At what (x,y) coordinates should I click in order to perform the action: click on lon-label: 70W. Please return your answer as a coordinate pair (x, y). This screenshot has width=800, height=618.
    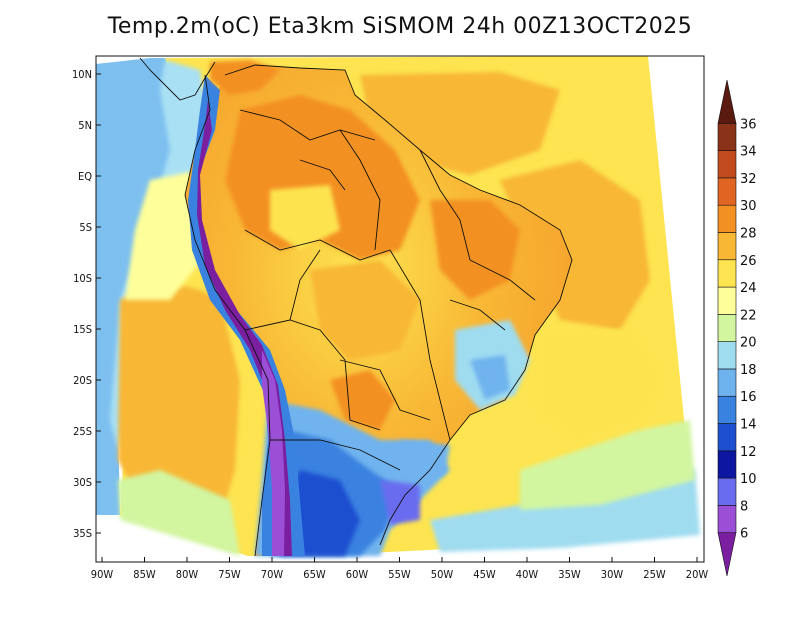
    Looking at the image, I should click on (272, 574).